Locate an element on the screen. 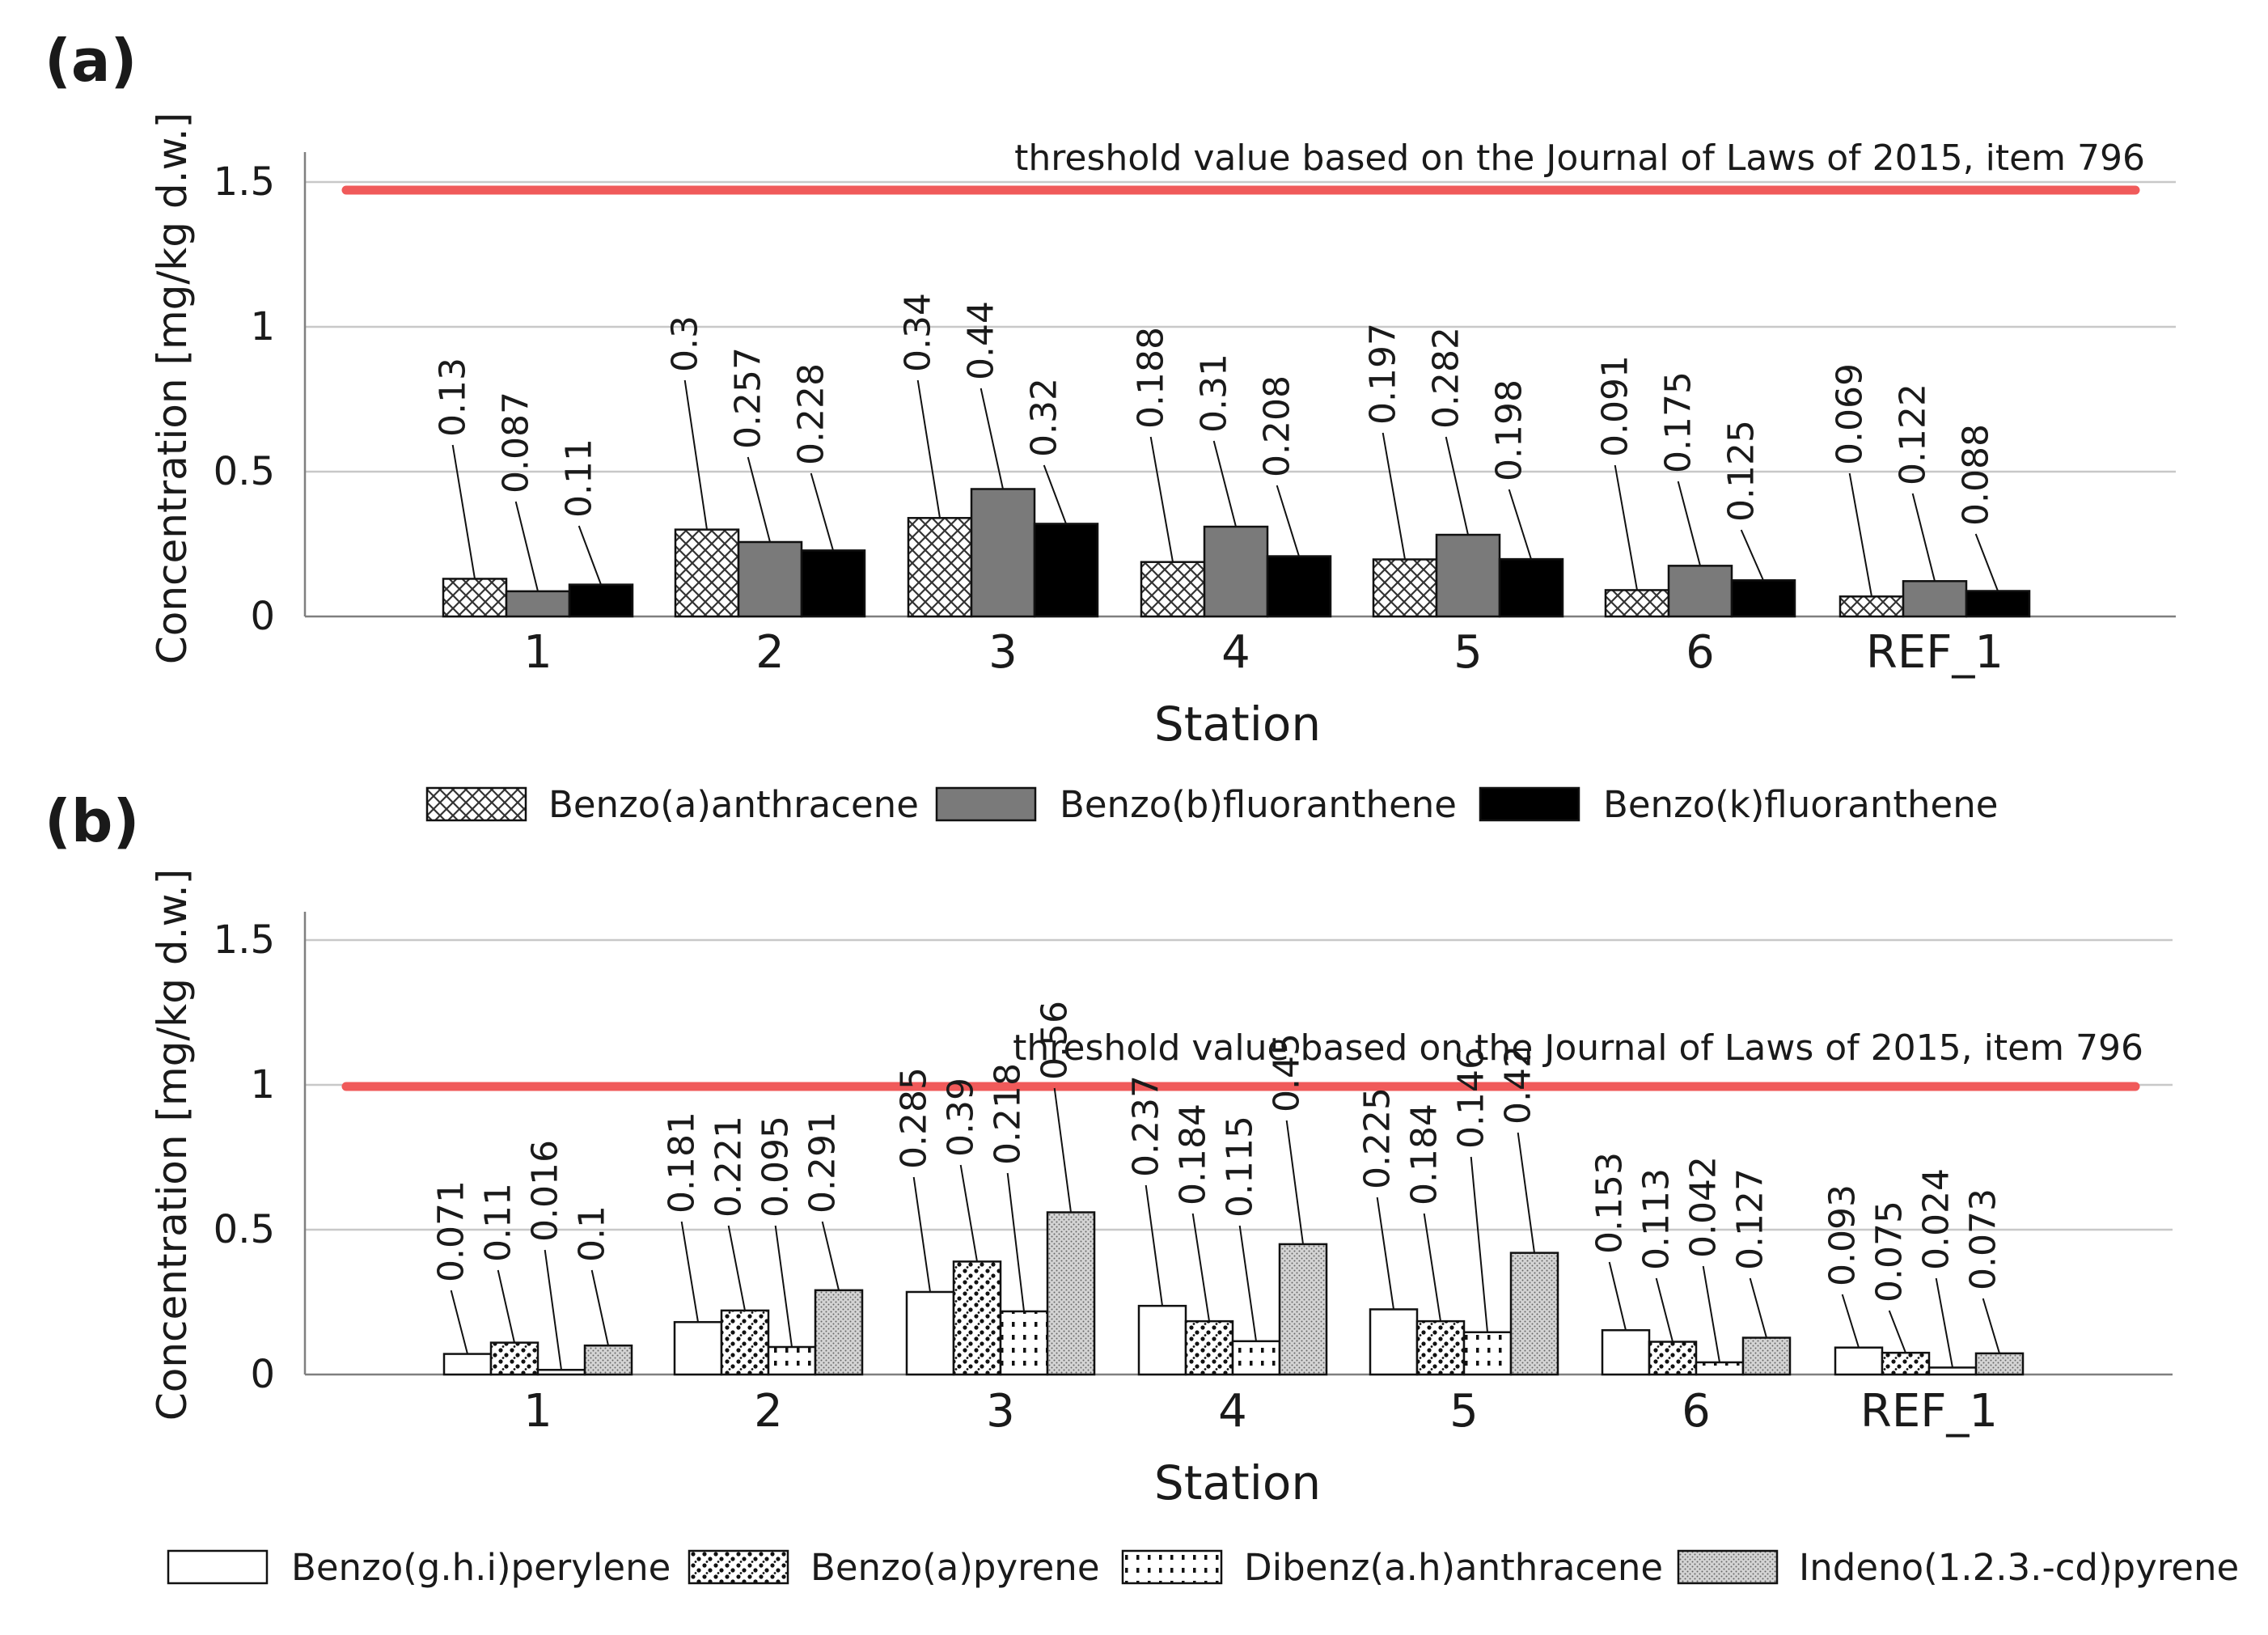 The height and width of the screenshot is (1635, 2268). data-label: 0.218 is located at coordinates (1009, 1114).